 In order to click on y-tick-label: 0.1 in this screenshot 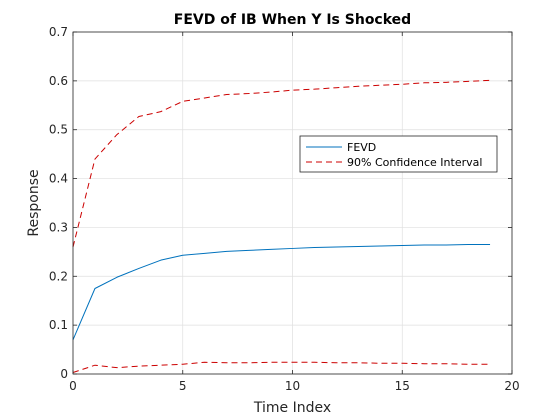, I will do `click(58, 325)`.